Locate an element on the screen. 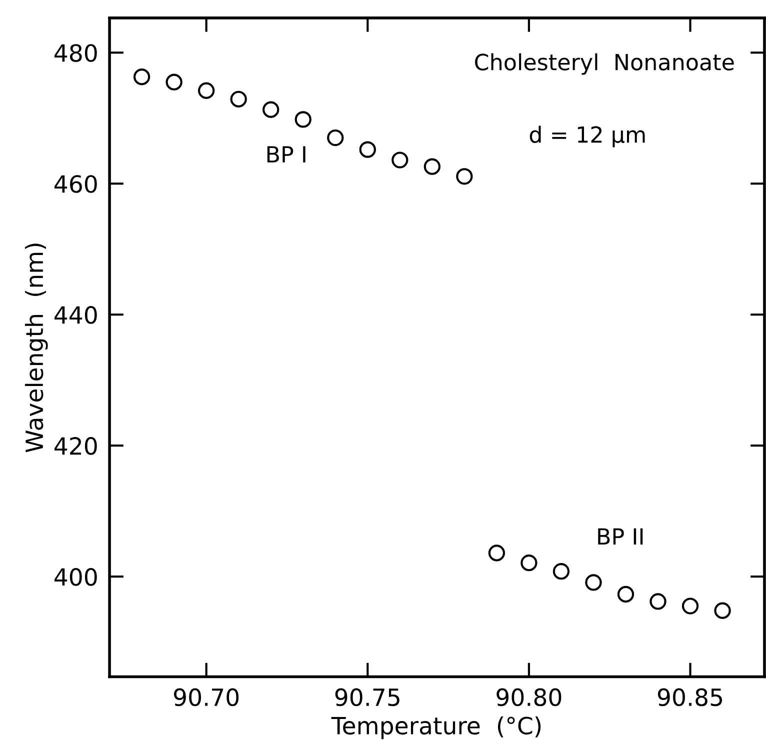 This screenshot has height=747, width=766. y-tick-label: 460 is located at coordinates (75, 184).